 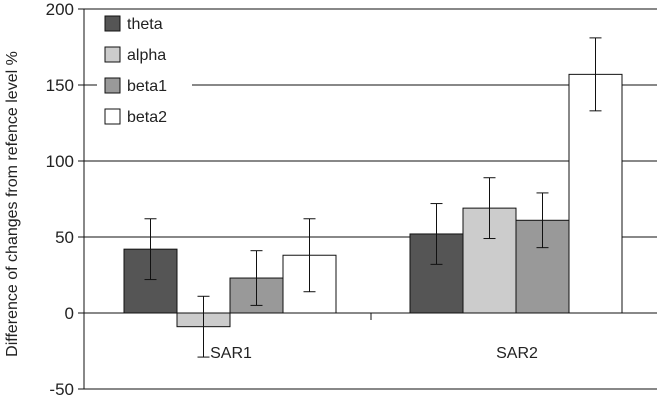 I want to click on y-tick-label: 50, so click(x=64, y=237).